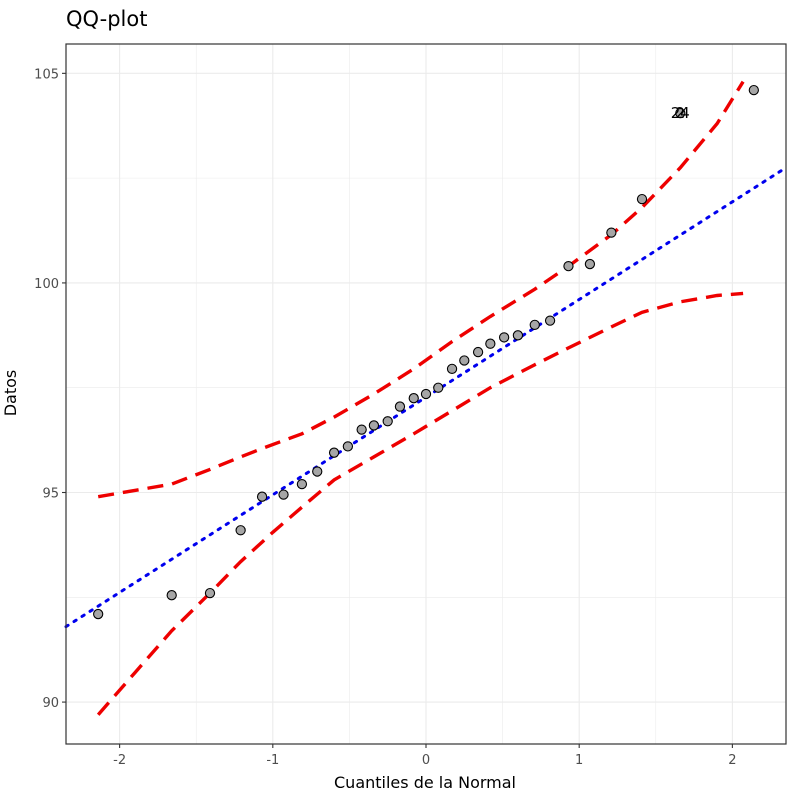 Image resolution: width=803 pixels, height=796 pixels. What do you see at coordinates (119, 760) in the screenshot?
I see `x-tick-label: -2` at bounding box center [119, 760].